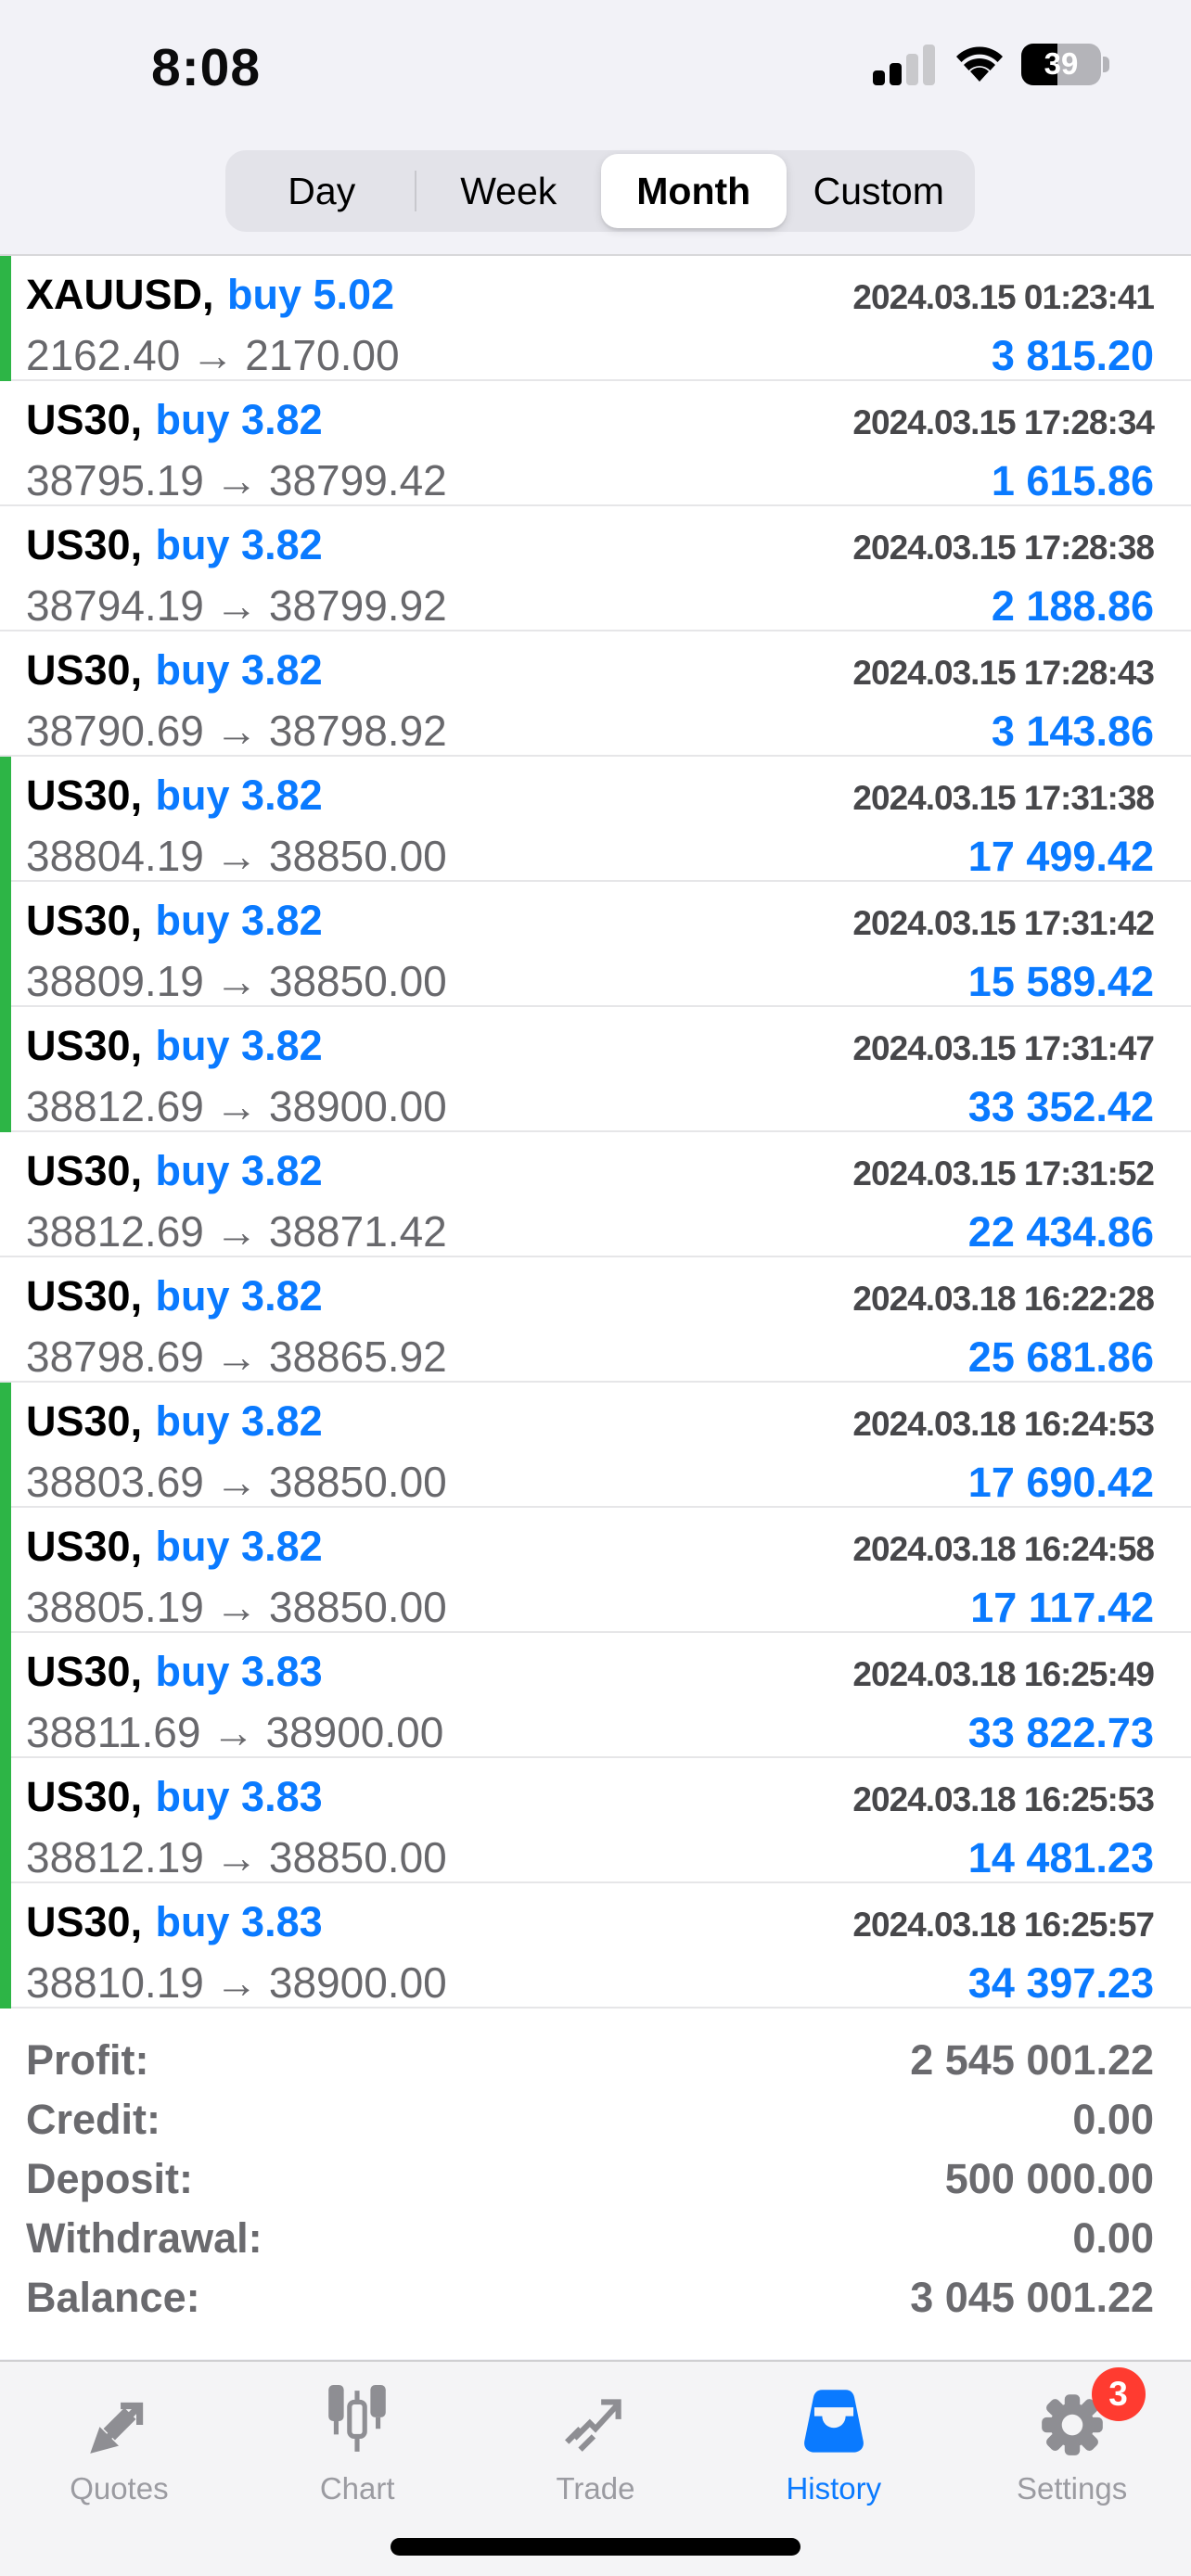 Image resolution: width=1191 pixels, height=2576 pixels. Describe the element at coordinates (113, 1732) in the screenshot. I see `open-price: 38811.69` at that location.